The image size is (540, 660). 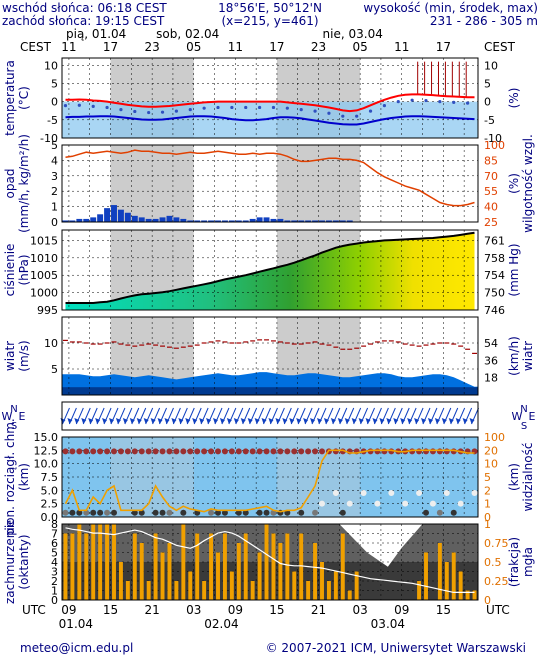 What do you see at coordinates (50, 490) in the screenshot?
I see `left-tick-label: 5.0` at bounding box center [50, 490].